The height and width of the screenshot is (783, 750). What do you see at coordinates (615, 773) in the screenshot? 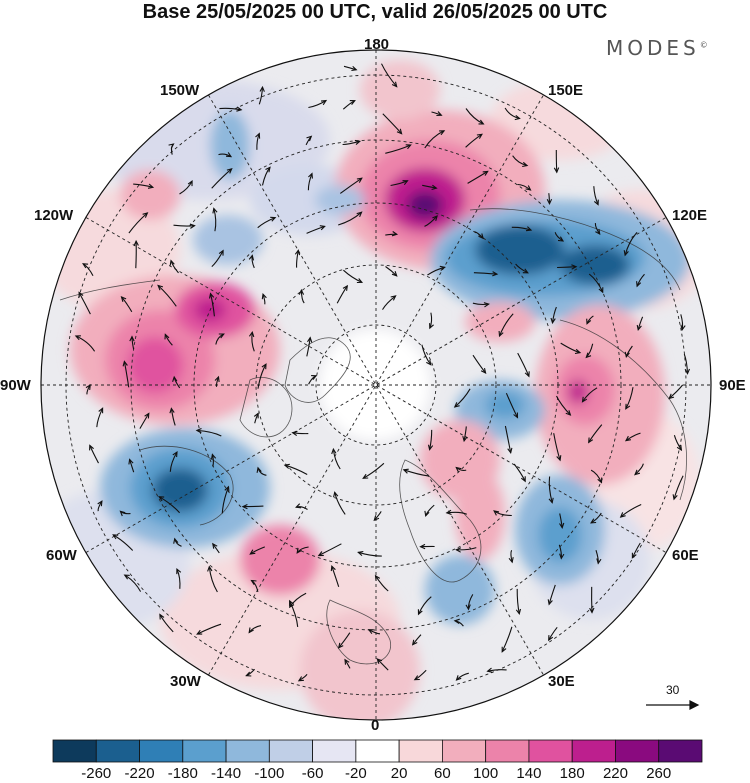
I see `colorbar-tick-label: 220` at bounding box center [615, 773].